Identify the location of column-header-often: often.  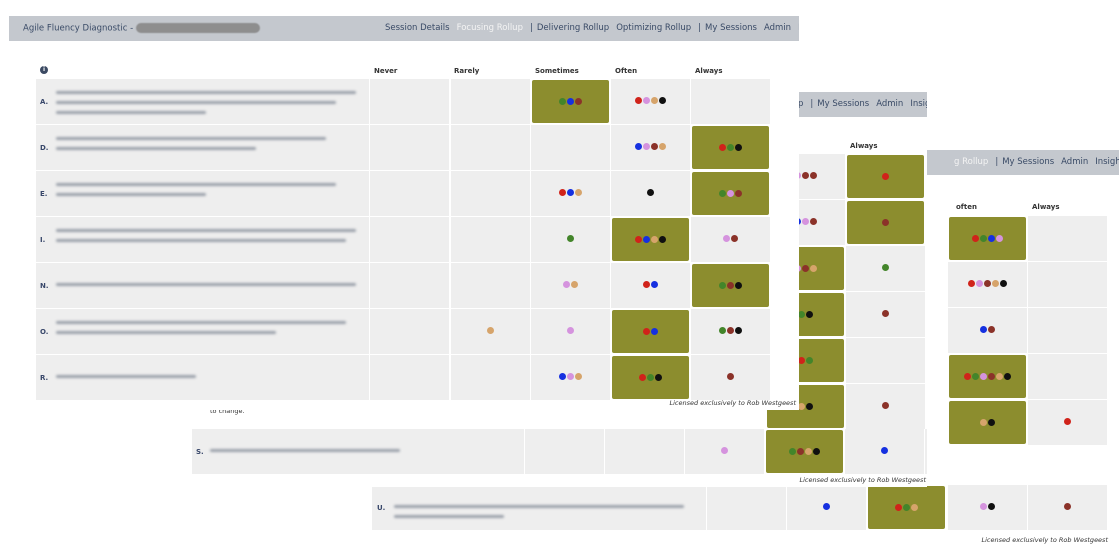
(966, 207).